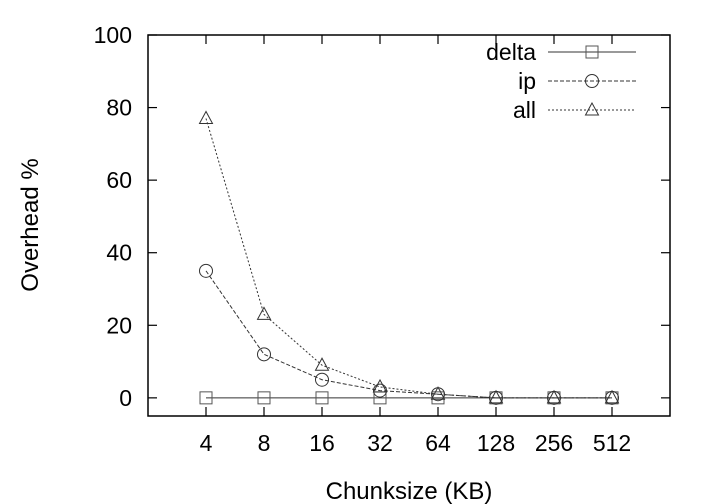 The image size is (720, 504). What do you see at coordinates (30, 224) in the screenshot?
I see `y-axis-label: Overhead %` at bounding box center [30, 224].